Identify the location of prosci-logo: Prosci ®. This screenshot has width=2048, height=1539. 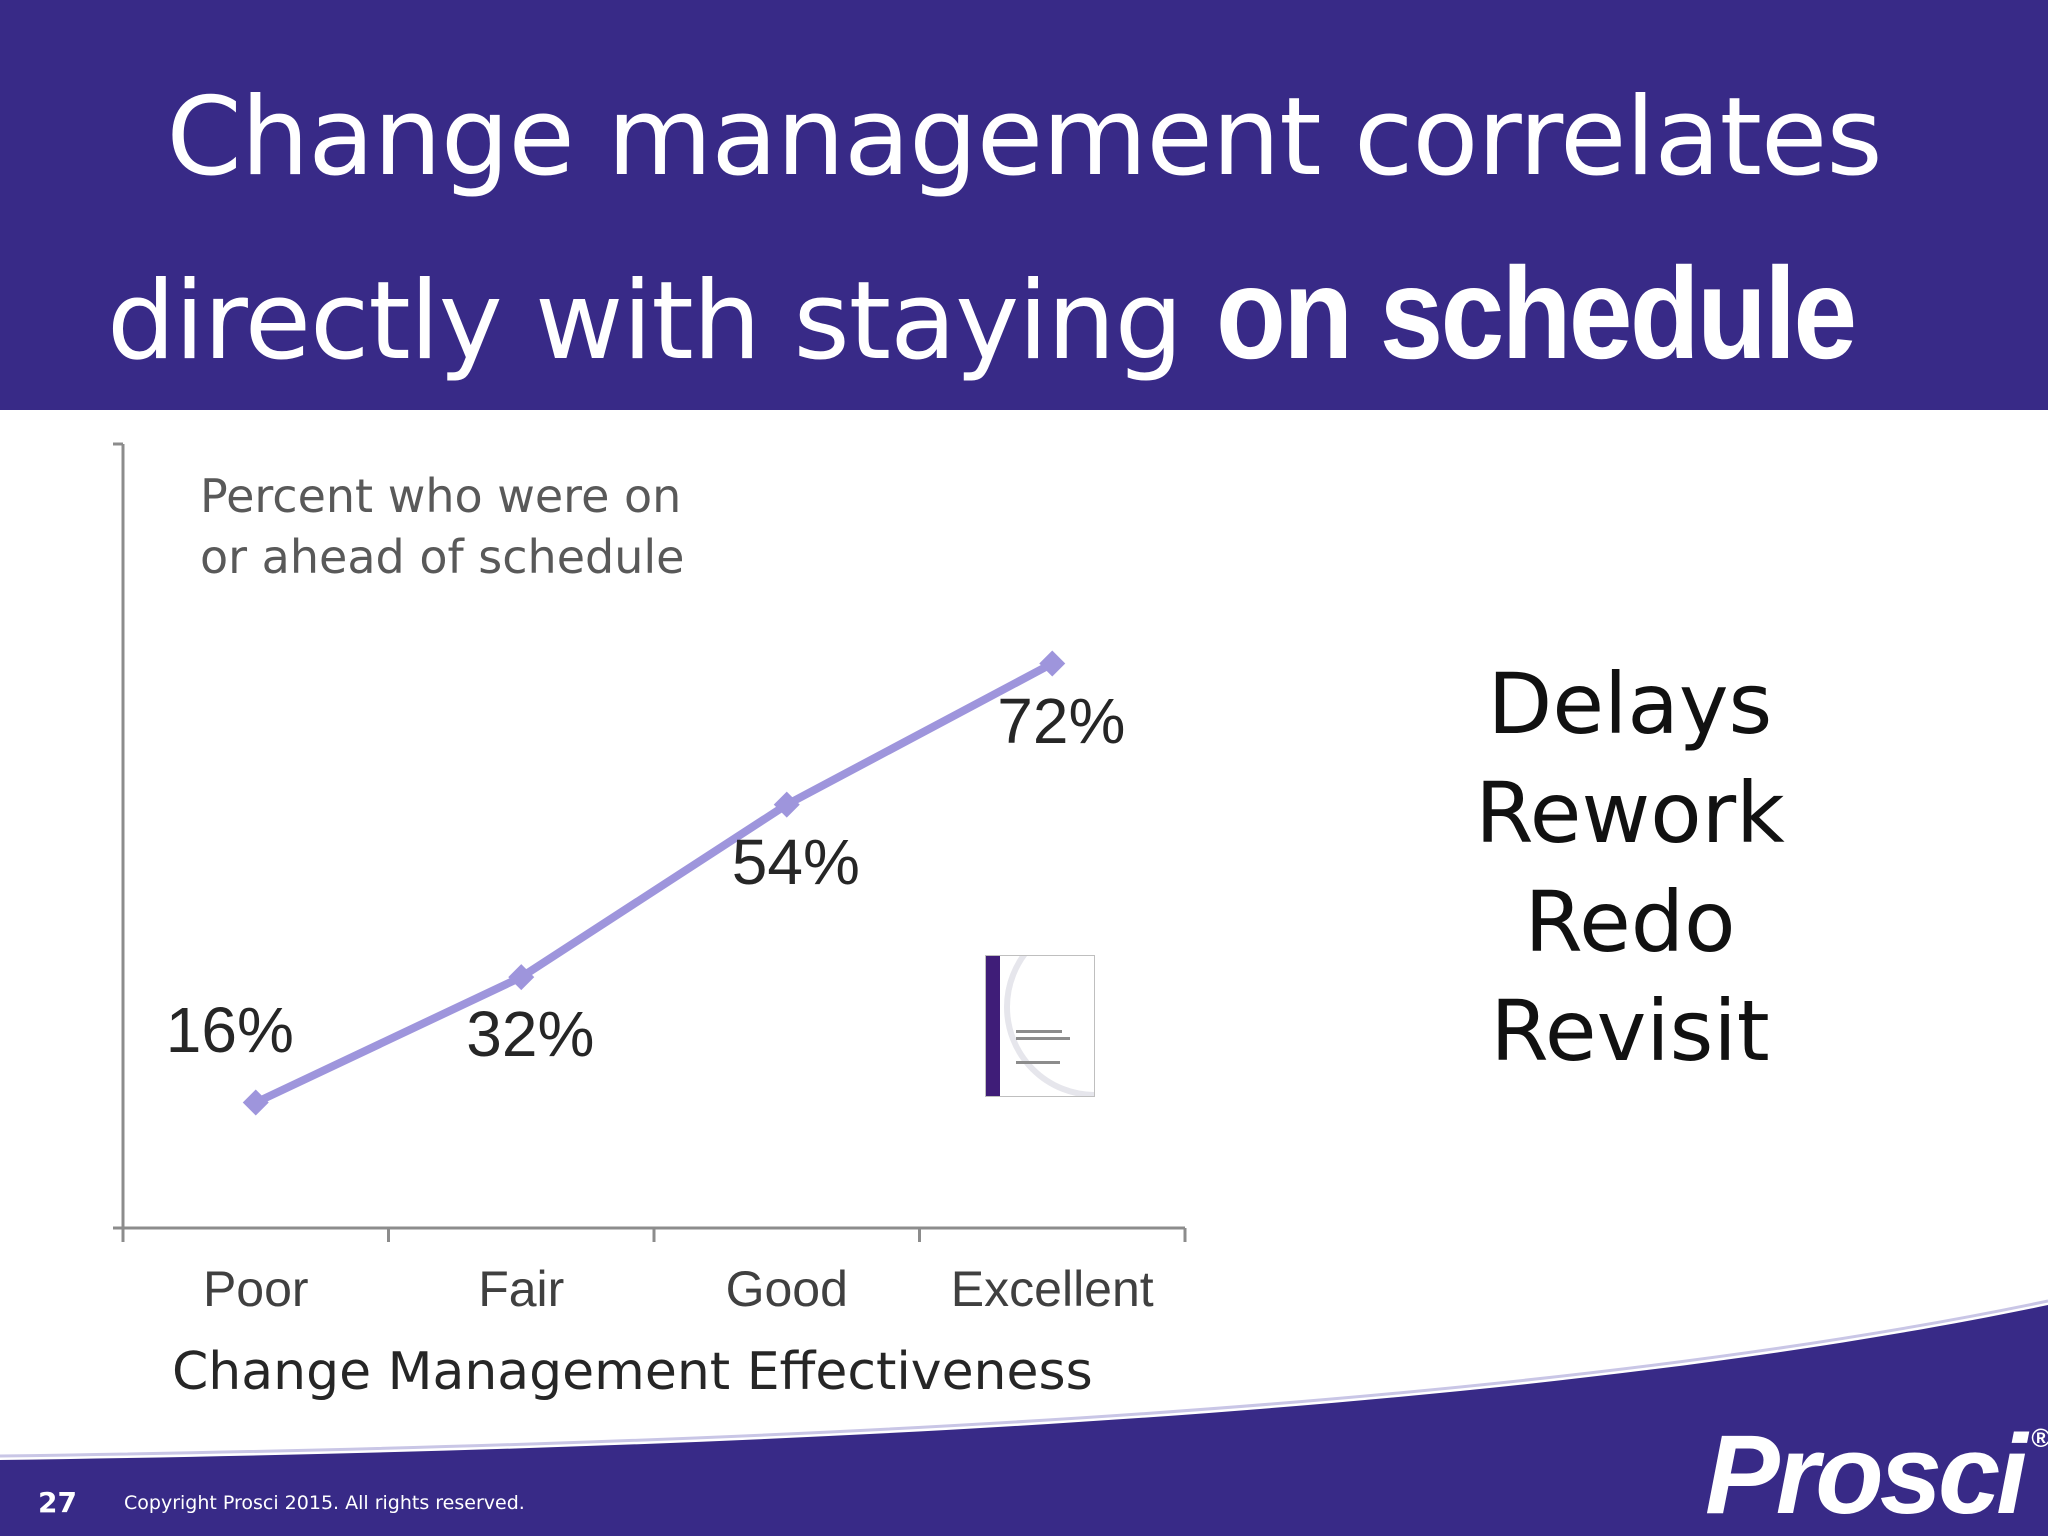
(1876, 1474).